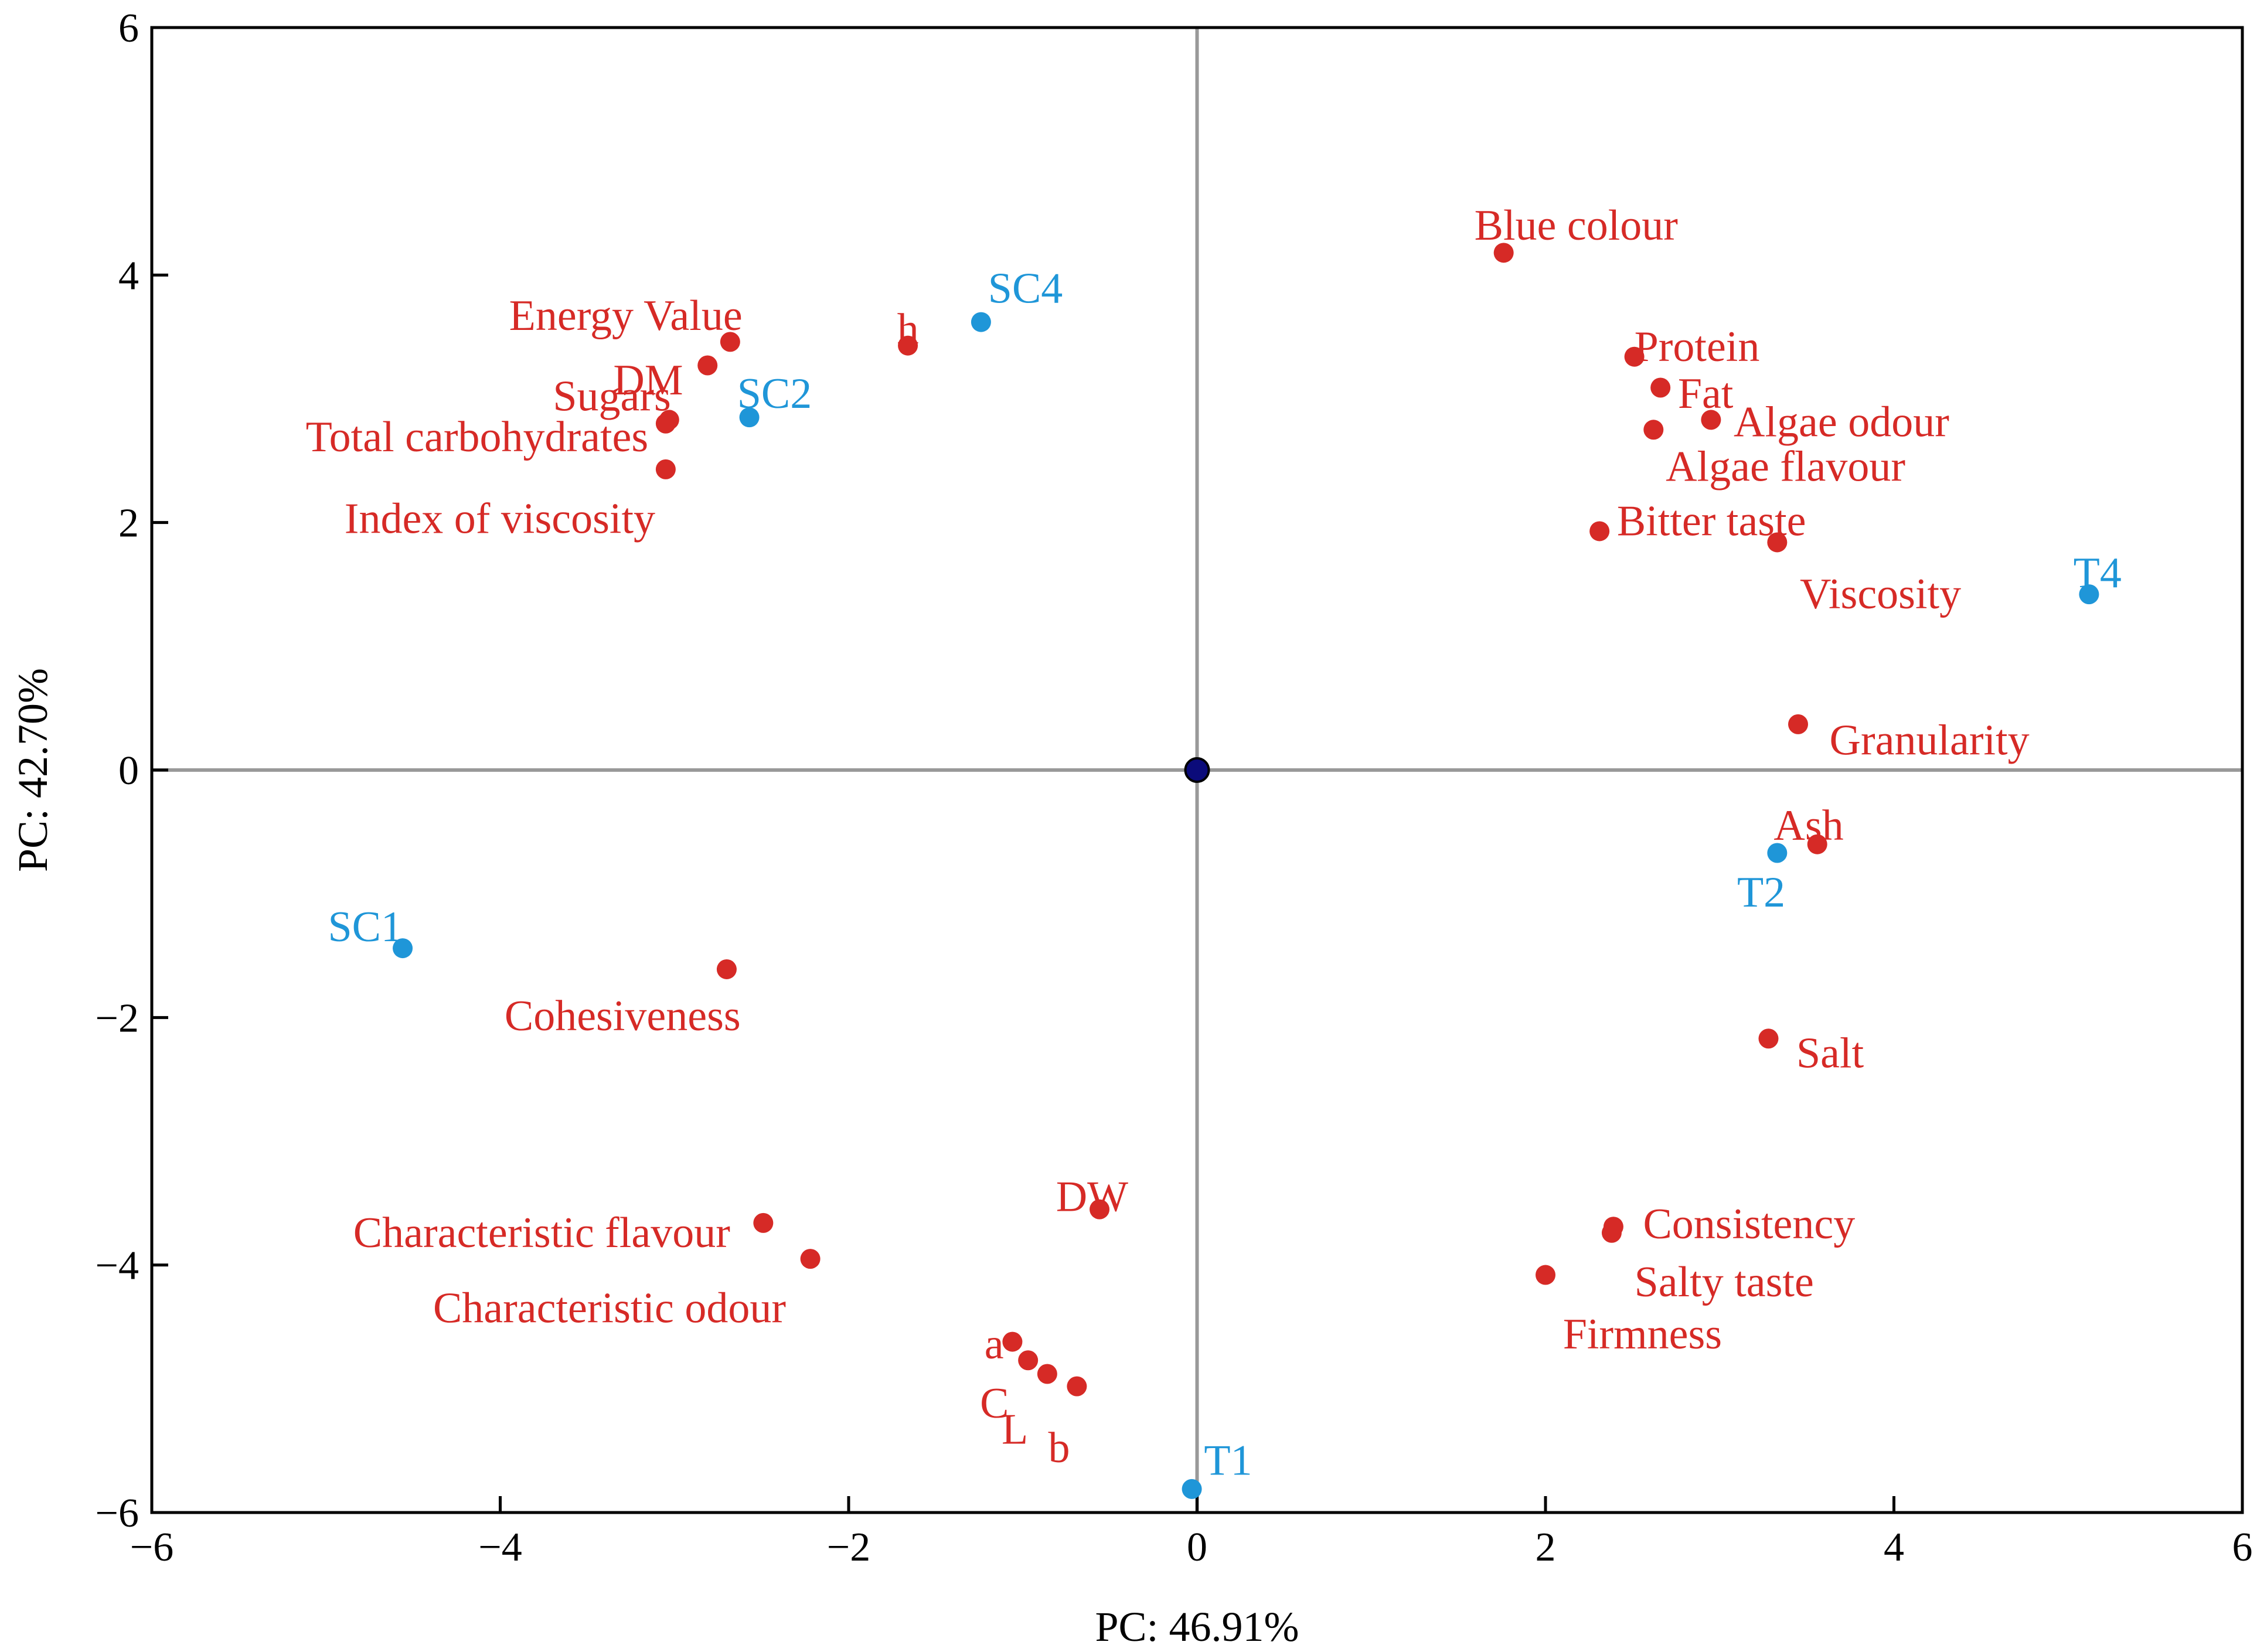  Describe the element at coordinates (995, 1344) in the screenshot. I see `label-a: a` at that location.